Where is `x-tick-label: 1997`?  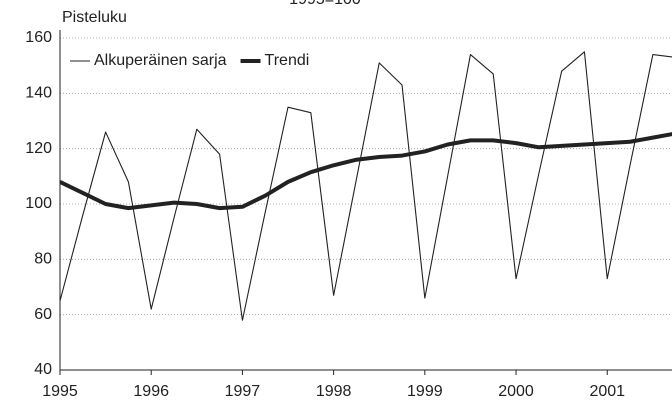 x-tick-label: 1997 is located at coordinates (243, 391).